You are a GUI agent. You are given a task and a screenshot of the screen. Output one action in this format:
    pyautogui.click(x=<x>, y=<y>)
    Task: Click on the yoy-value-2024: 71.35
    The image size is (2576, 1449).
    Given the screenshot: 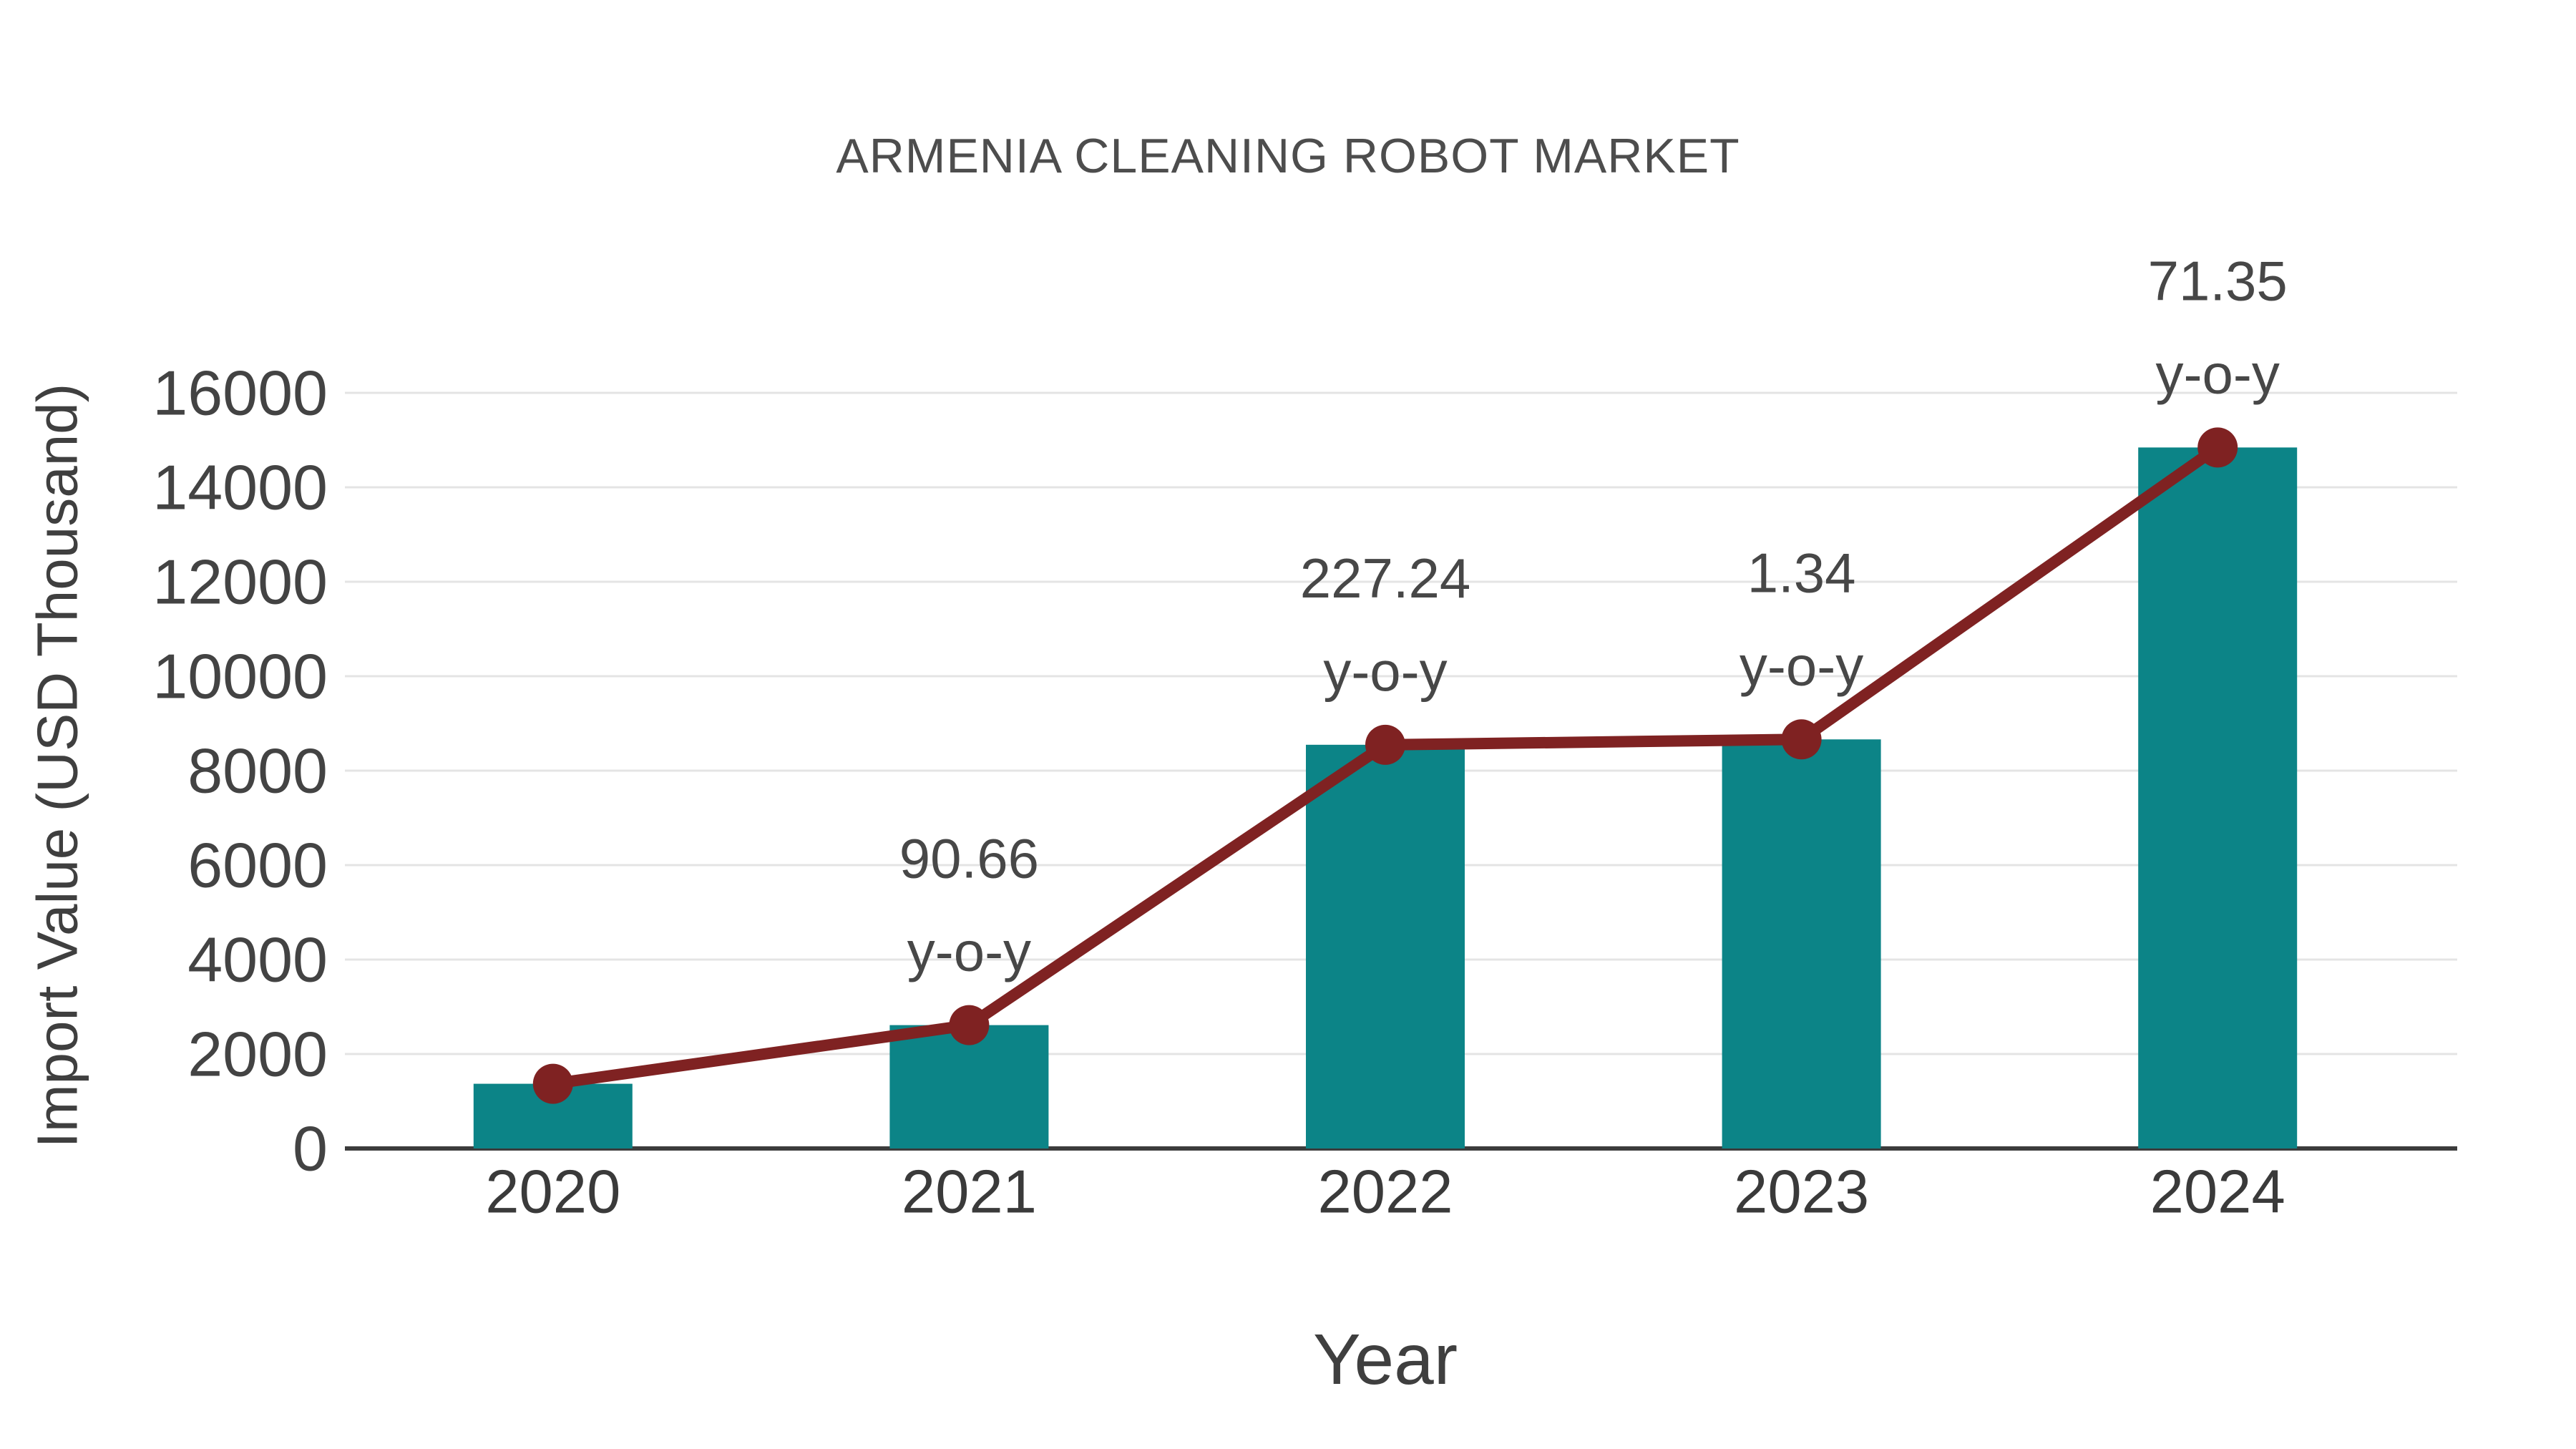 What is the action you would take?
    pyautogui.click(x=2218, y=280)
    